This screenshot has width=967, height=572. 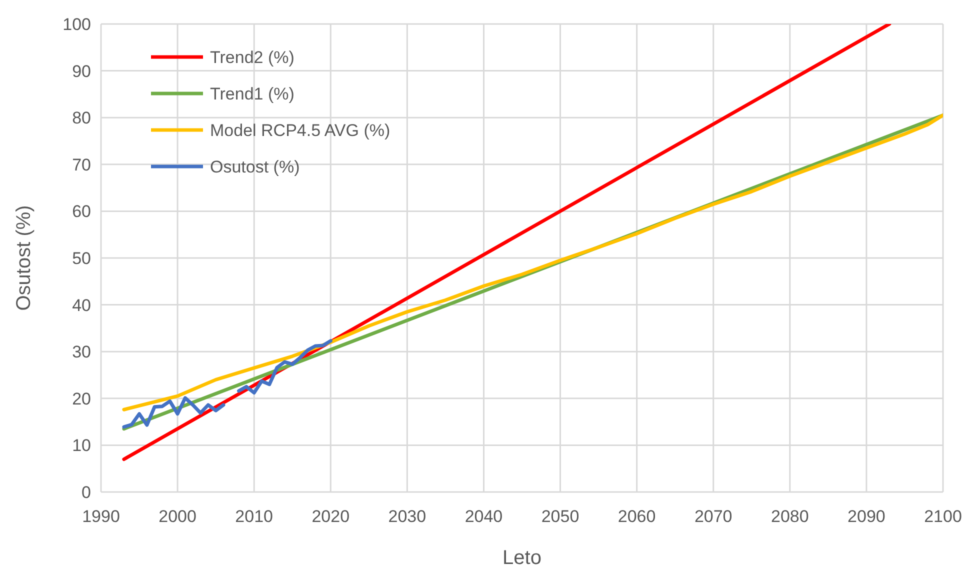 What do you see at coordinates (252, 57) in the screenshot?
I see `legend-label: Trend2 (%)` at bounding box center [252, 57].